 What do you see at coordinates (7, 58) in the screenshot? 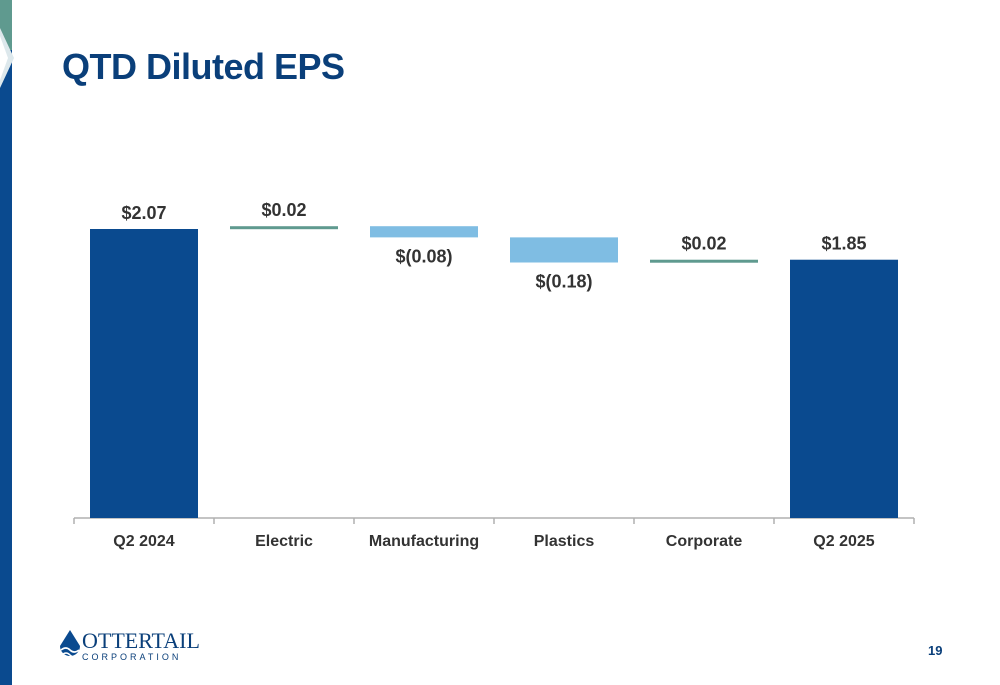
I see `chevron-icon` at bounding box center [7, 58].